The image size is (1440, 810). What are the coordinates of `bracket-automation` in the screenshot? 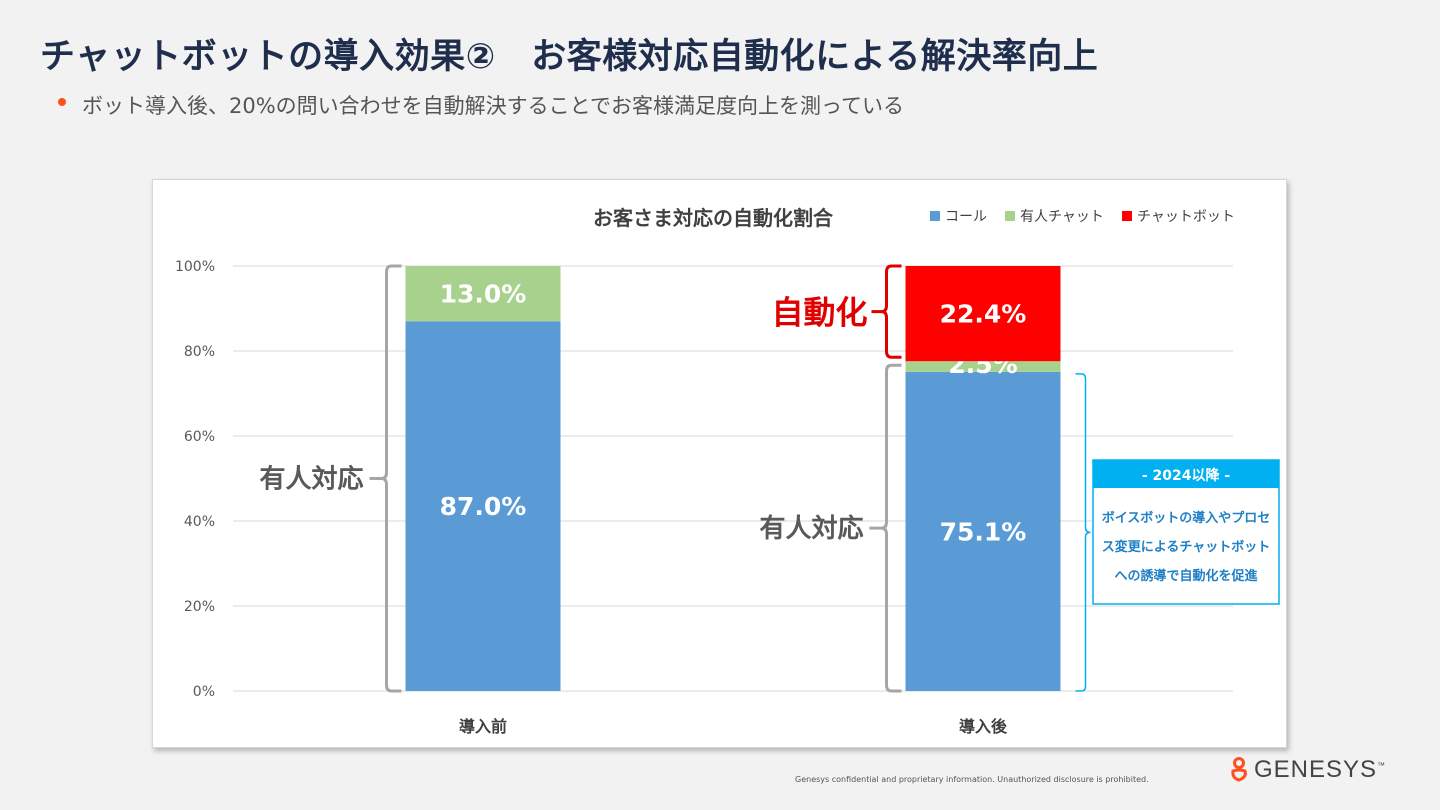 It's located at (891, 311).